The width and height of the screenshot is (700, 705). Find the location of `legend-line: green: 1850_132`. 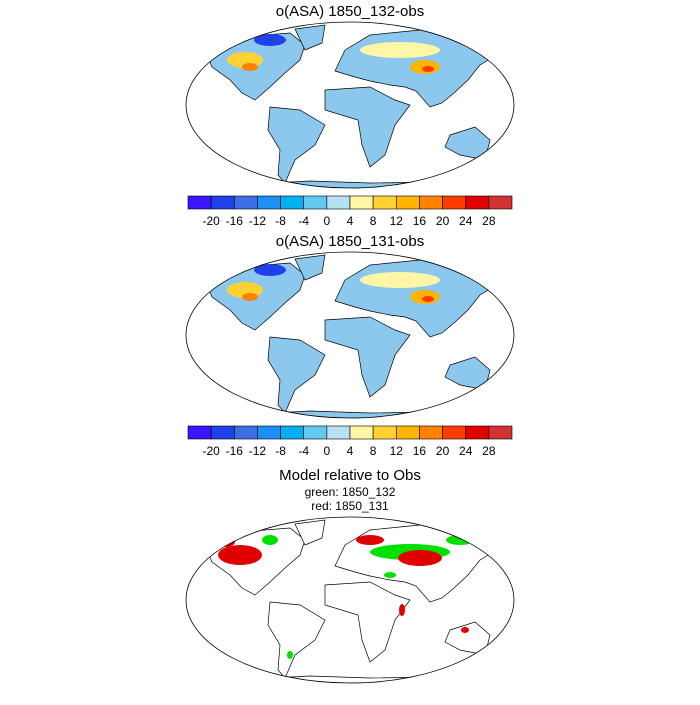

legend-line: green: 1850_132 is located at coordinates (350, 492).